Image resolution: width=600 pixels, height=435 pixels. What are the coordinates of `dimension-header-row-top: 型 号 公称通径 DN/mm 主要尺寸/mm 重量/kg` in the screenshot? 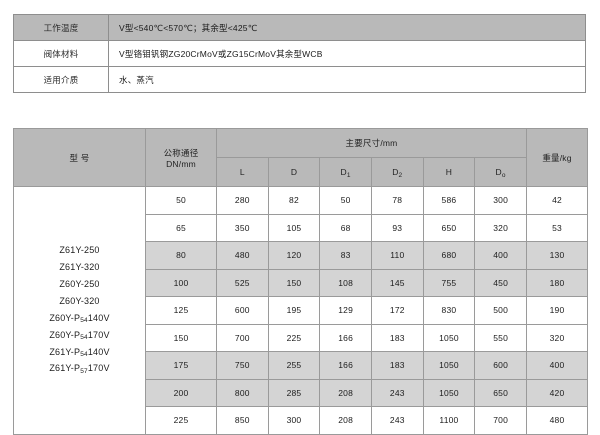 It's located at (300, 157).